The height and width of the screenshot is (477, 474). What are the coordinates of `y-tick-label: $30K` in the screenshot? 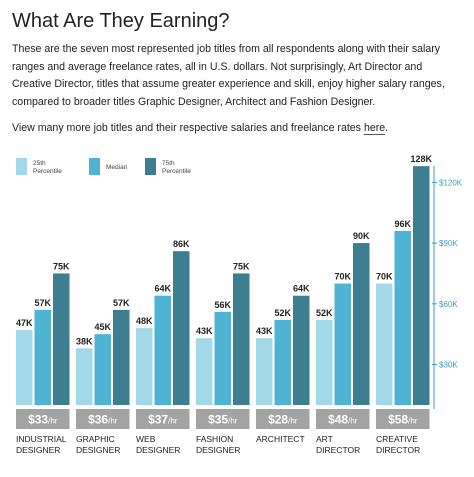 It's located at (448, 365).